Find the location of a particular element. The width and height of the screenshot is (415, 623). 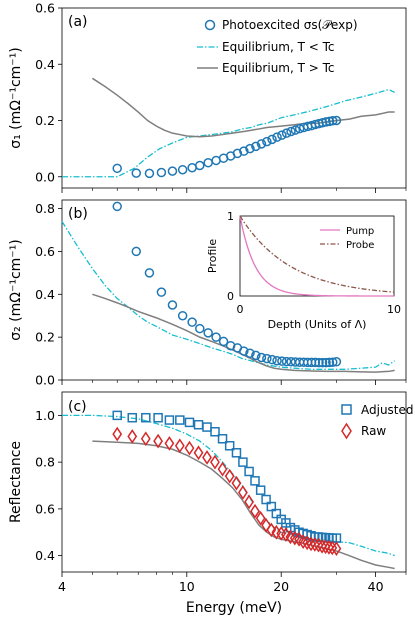

panel-c-ylabel: Reflectance is located at coordinates (16, 482).